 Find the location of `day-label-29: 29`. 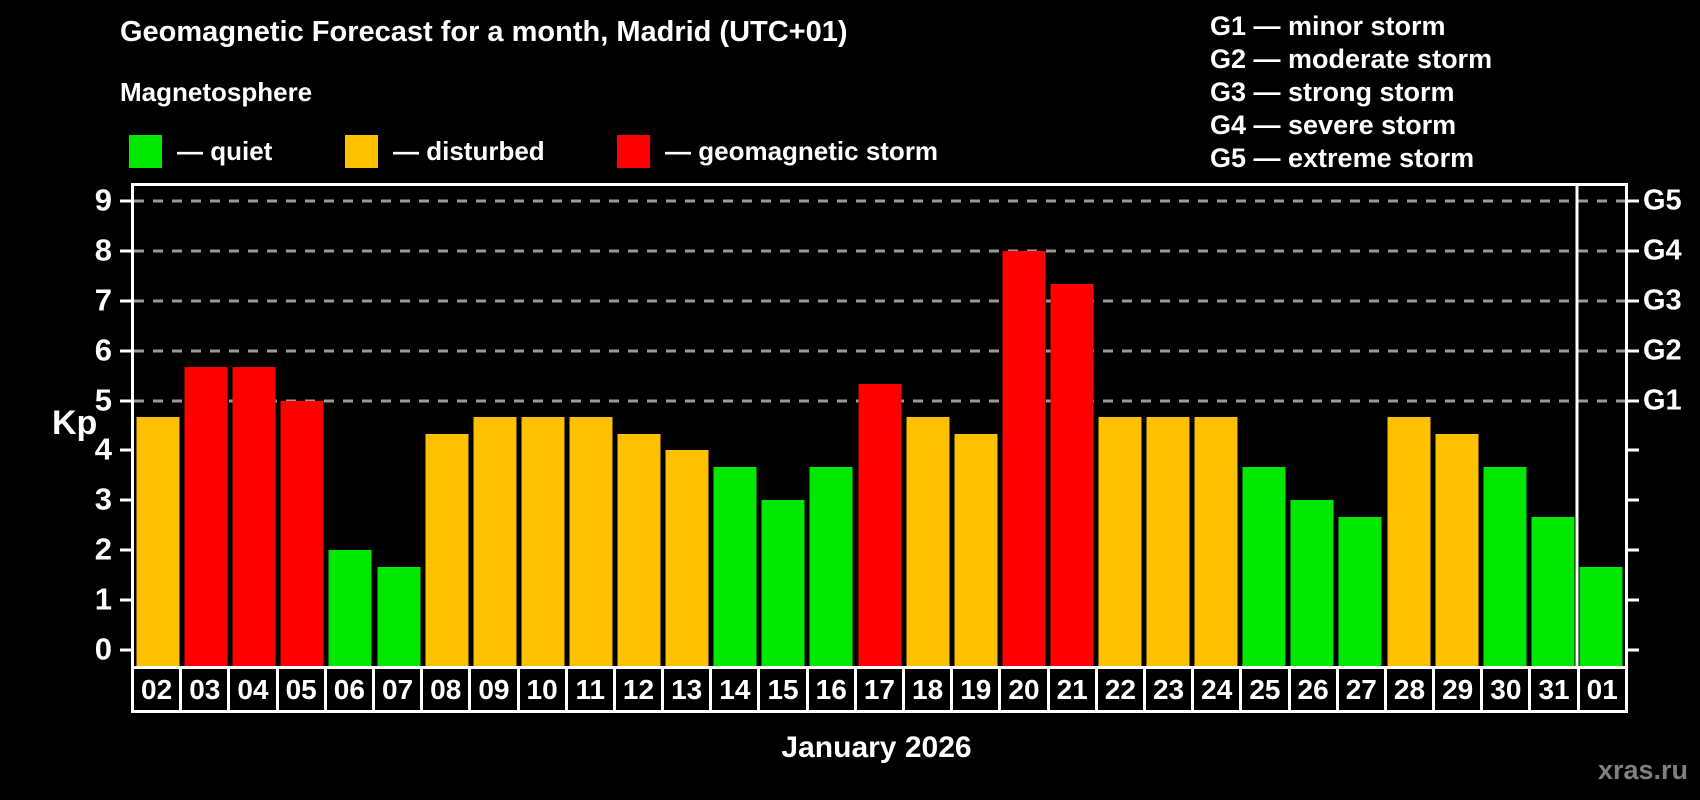

day-label-29: 29 is located at coordinates (1459, 689).